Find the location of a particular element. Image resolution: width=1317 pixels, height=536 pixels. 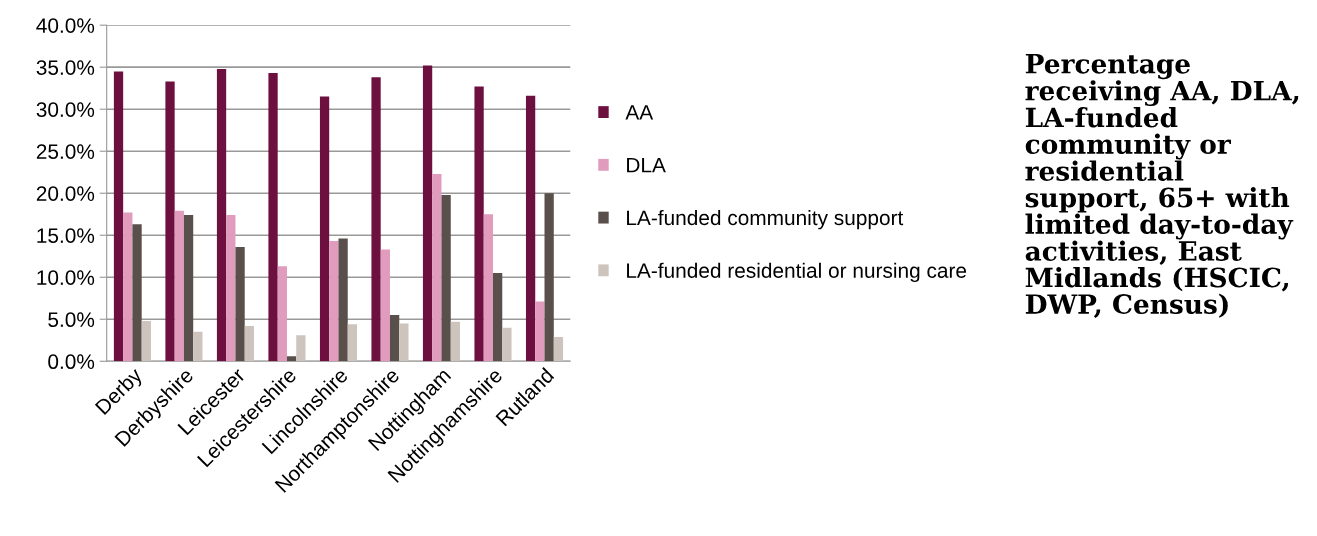

y-tick-label: 5.0% is located at coordinates (71, 320).